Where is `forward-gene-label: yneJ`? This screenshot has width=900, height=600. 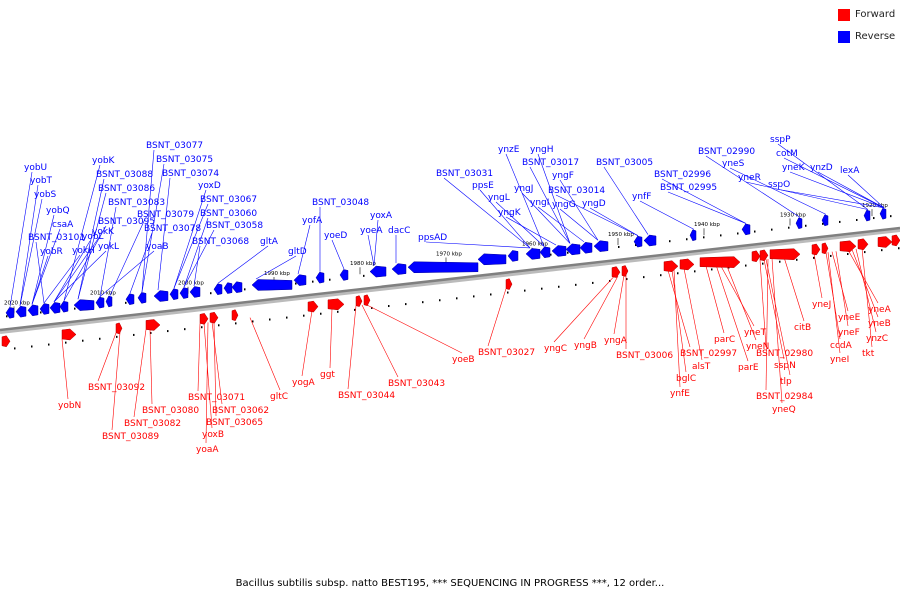
forward-gene-label: yneJ is located at coordinates (821, 305).